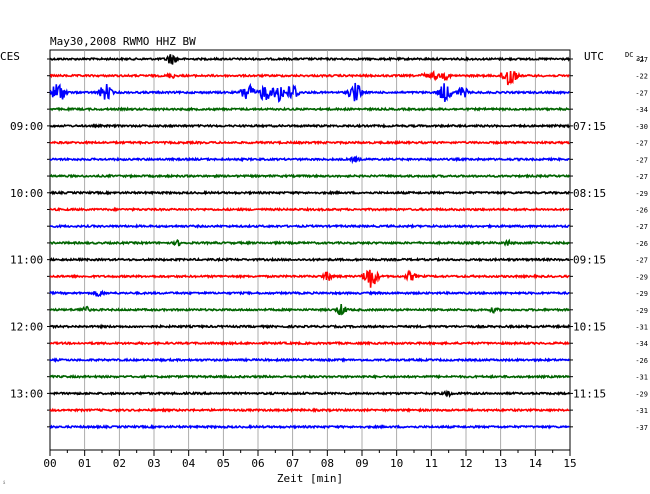 Image resolution: width=650 pixels, height=494 pixels. Describe the element at coordinates (589, 260) in the screenshot. I see `right-time-label: 09:15` at that location.